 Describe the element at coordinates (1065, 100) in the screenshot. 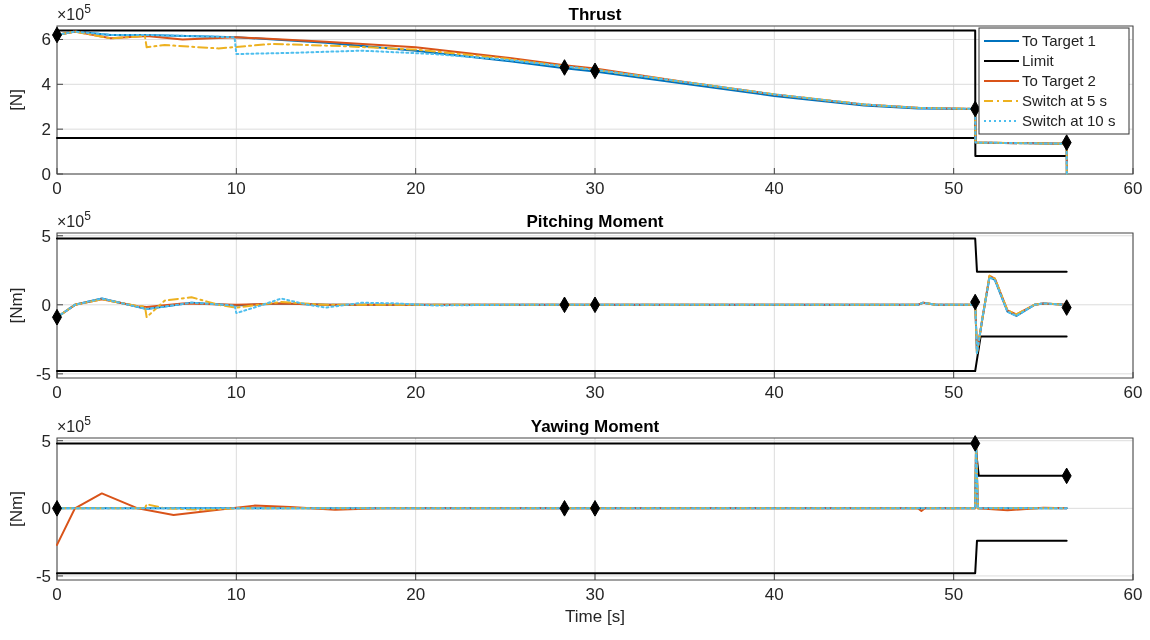

I see `legend-label: Switch at 5 s` at that location.